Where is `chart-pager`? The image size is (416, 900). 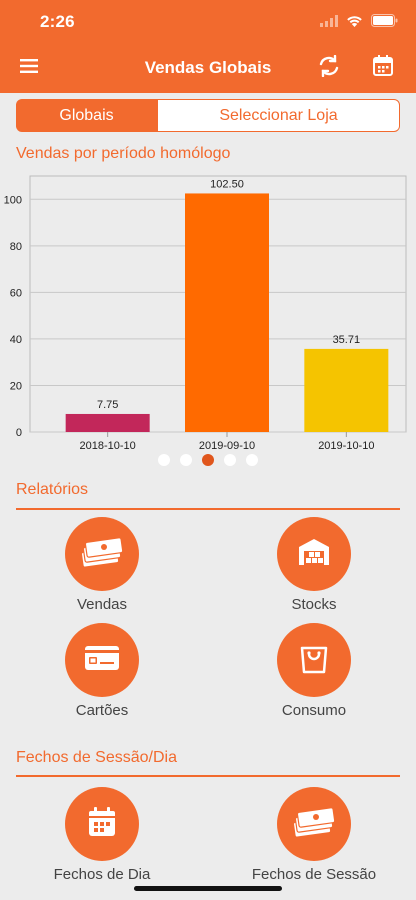 chart-pager is located at coordinates (208, 460).